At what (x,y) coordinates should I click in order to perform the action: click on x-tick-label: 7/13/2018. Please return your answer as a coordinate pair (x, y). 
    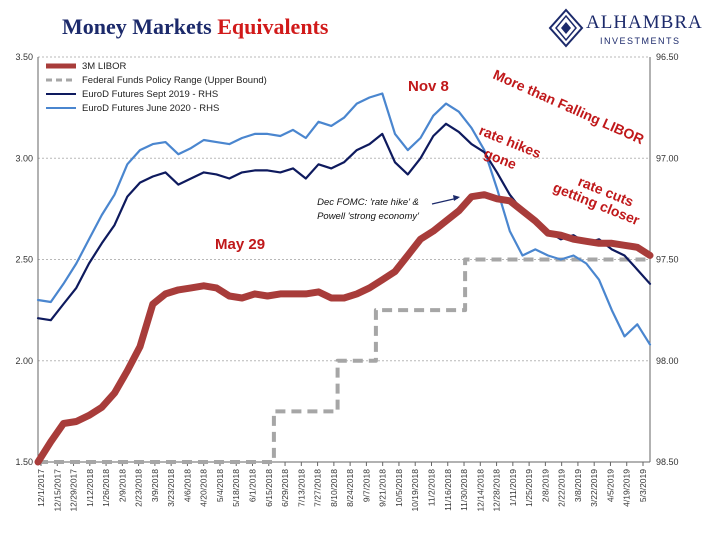
    Looking at the image, I should click on (301, 488).